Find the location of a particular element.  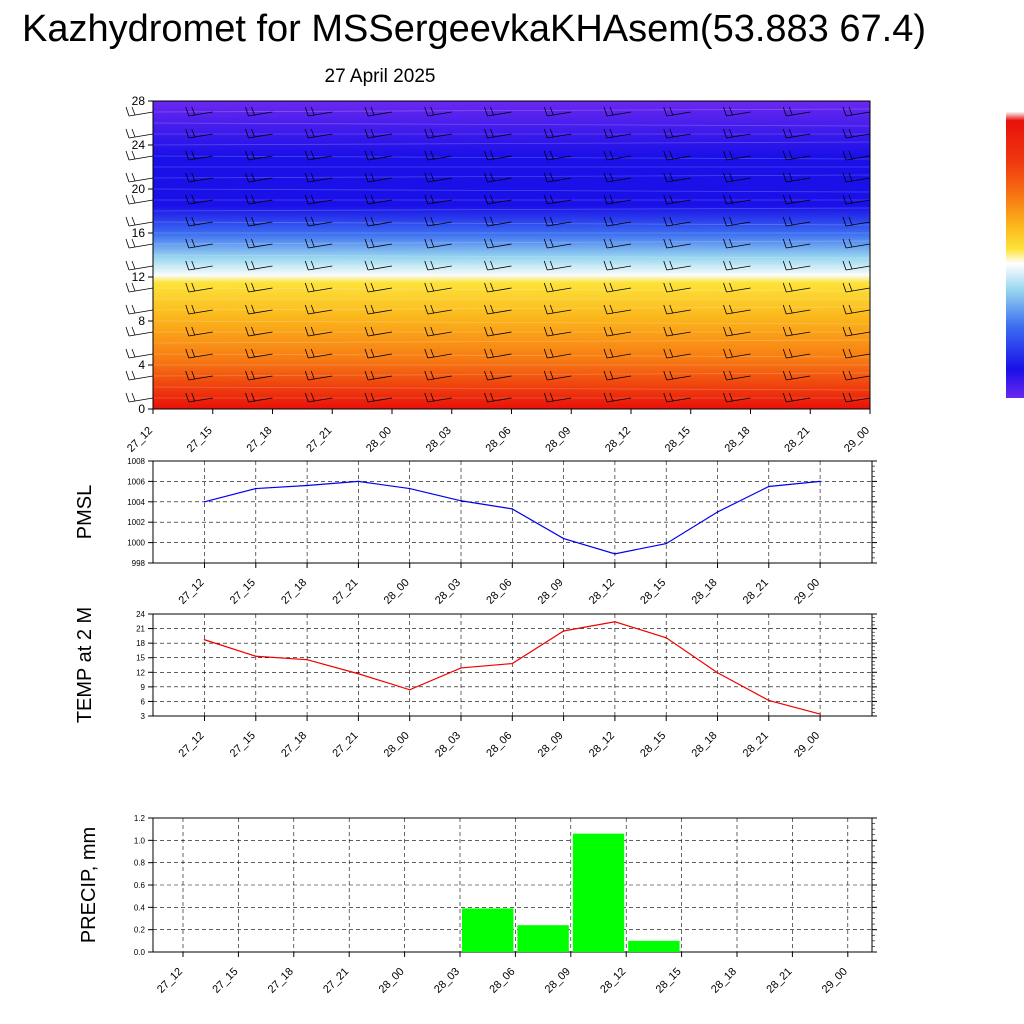

y-tick-label: 15 is located at coordinates (140, 658).